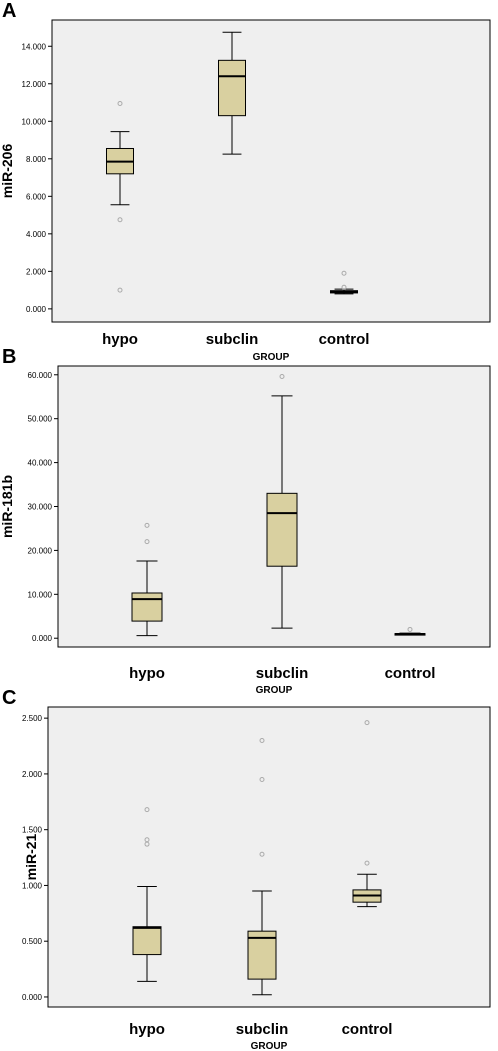  I want to click on y-tick-label: 4.000, so click(36, 234).